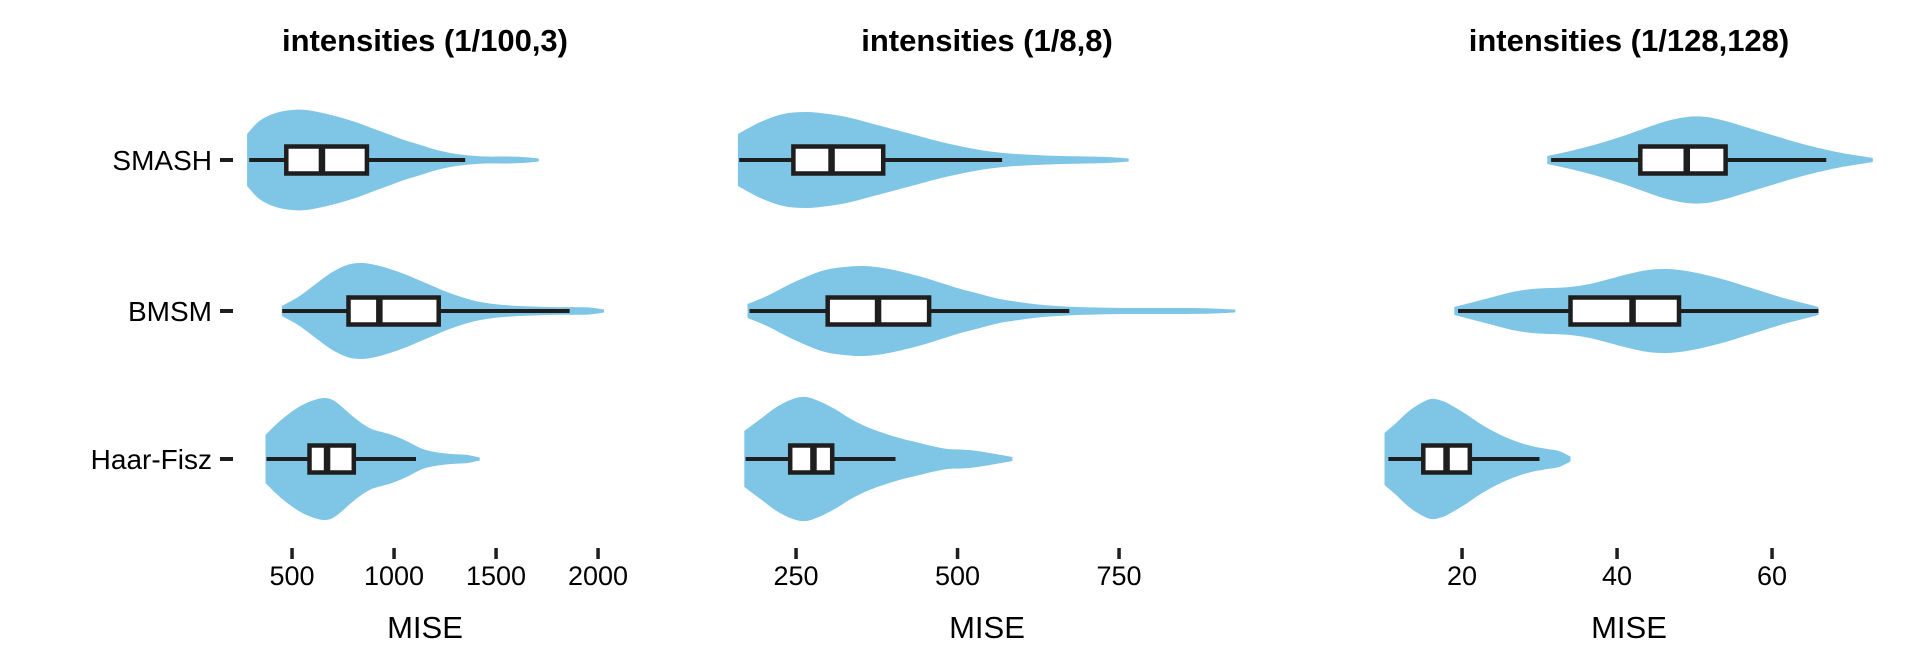 This screenshot has width=1920, height=672. I want to click on y-axis-label-bmsm: BMSM, so click(170, 311).